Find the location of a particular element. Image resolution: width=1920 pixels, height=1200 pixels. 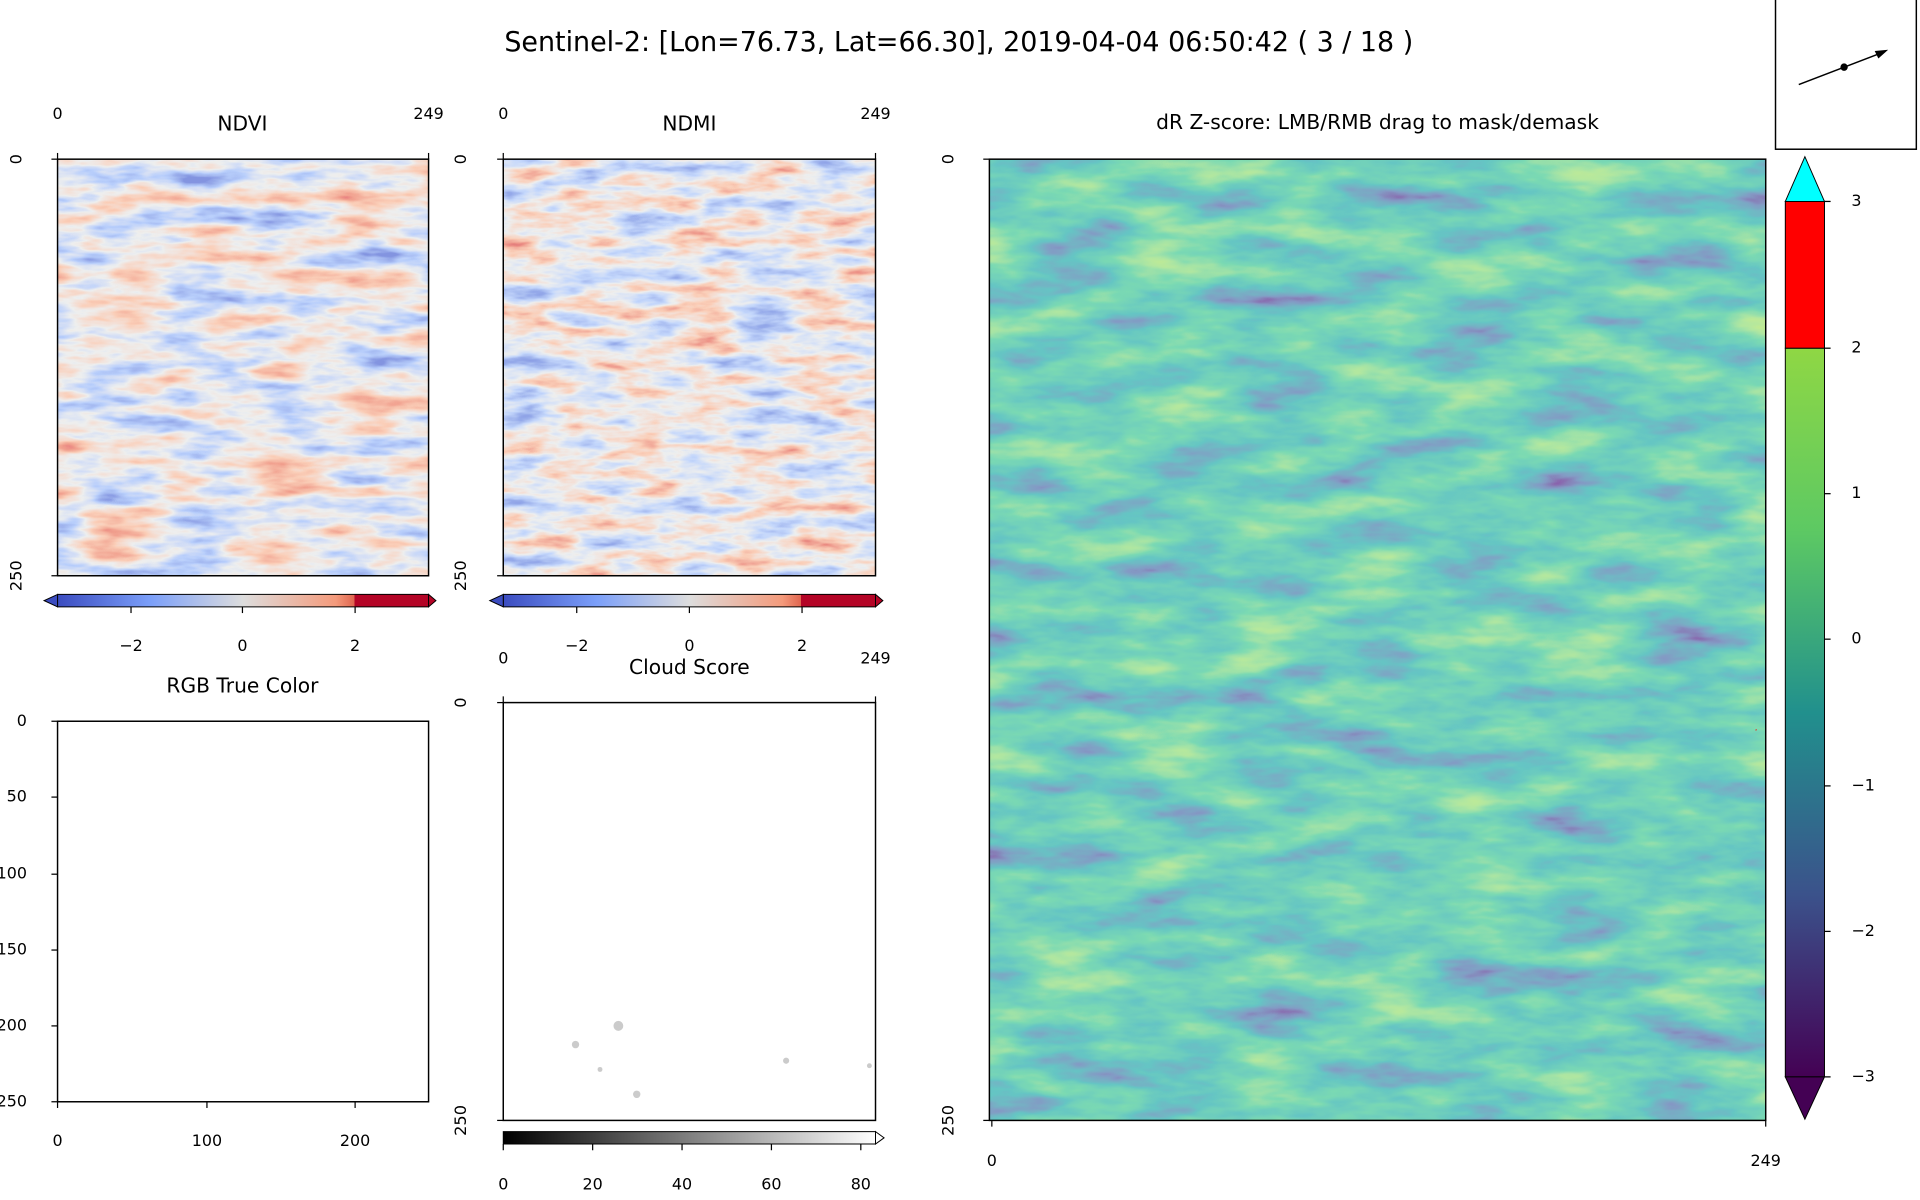

rgb-frame is located at coordinates (243, 911).